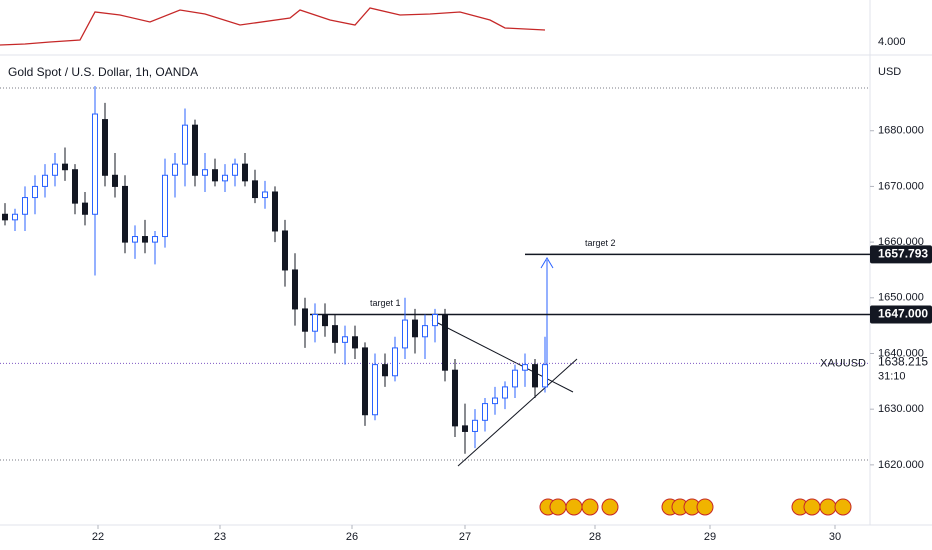 The image size is (932, 550). Describe the element at coordinates (98, 537) in the screenshot. I see `x-tick-label: 22` at that location.